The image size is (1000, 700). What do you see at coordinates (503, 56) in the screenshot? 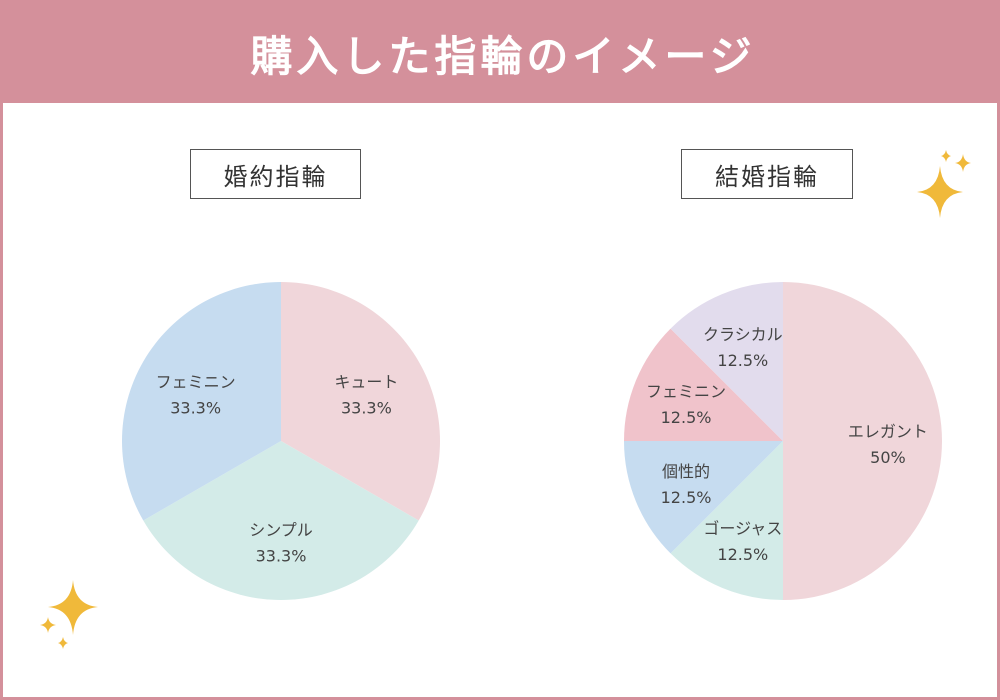
I see `page-title: 購入した指輪のイメージ` at bounding box center [503, 56].